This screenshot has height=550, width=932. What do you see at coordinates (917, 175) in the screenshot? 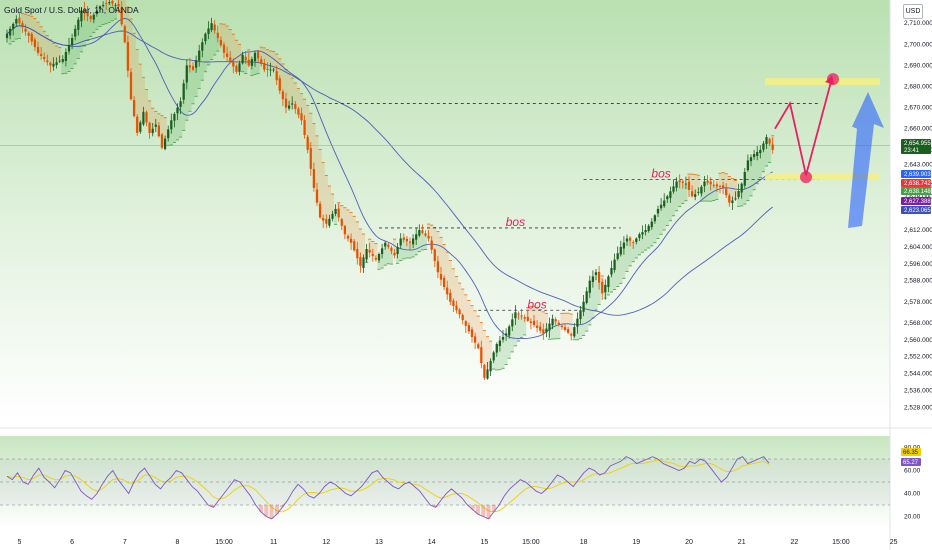
I see `price-tag-value: 2,639.903` at bounding box center [917, 175].